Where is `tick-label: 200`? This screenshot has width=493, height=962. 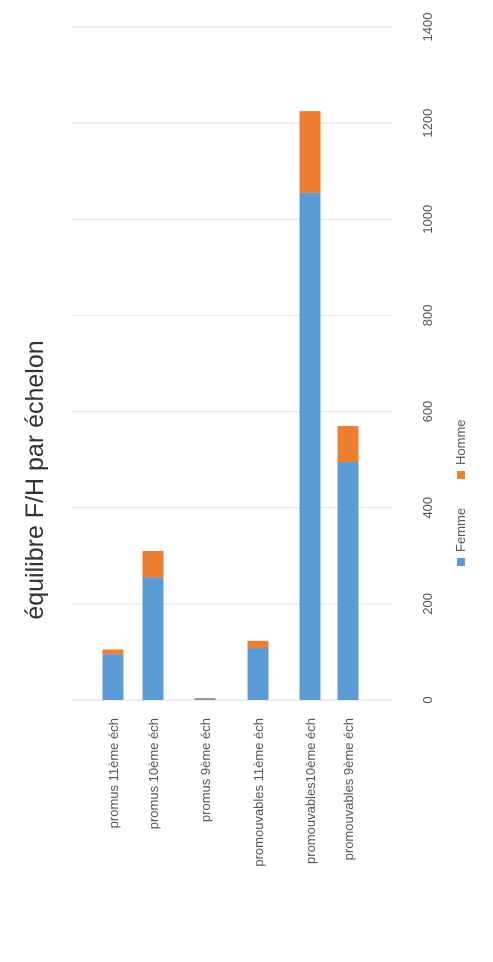
tick-label: 200 is located at coordinates (427, 604).